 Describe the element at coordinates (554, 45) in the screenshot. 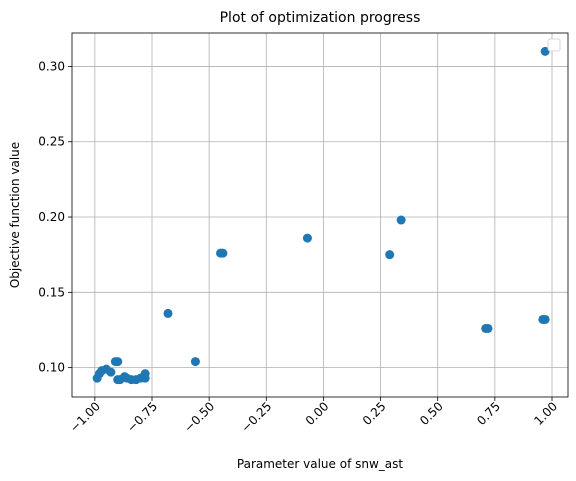

I see `legend-box` at that location.